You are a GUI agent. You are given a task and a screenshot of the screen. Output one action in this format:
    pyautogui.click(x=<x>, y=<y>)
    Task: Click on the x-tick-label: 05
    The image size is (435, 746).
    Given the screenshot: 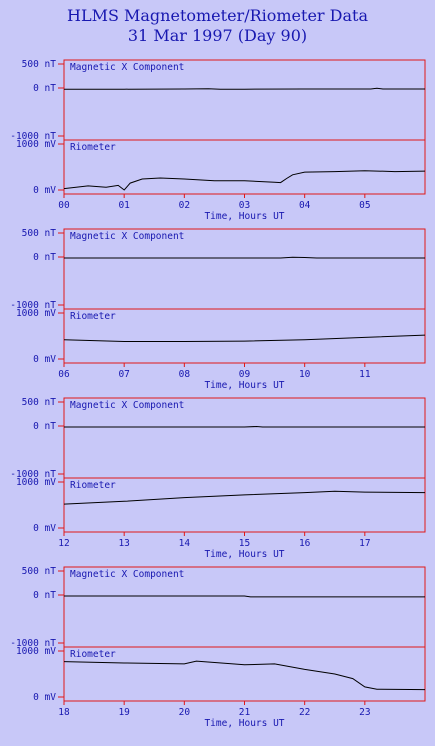 What is the action you would take?
    pyautogui.click(x=364, y=205)
    